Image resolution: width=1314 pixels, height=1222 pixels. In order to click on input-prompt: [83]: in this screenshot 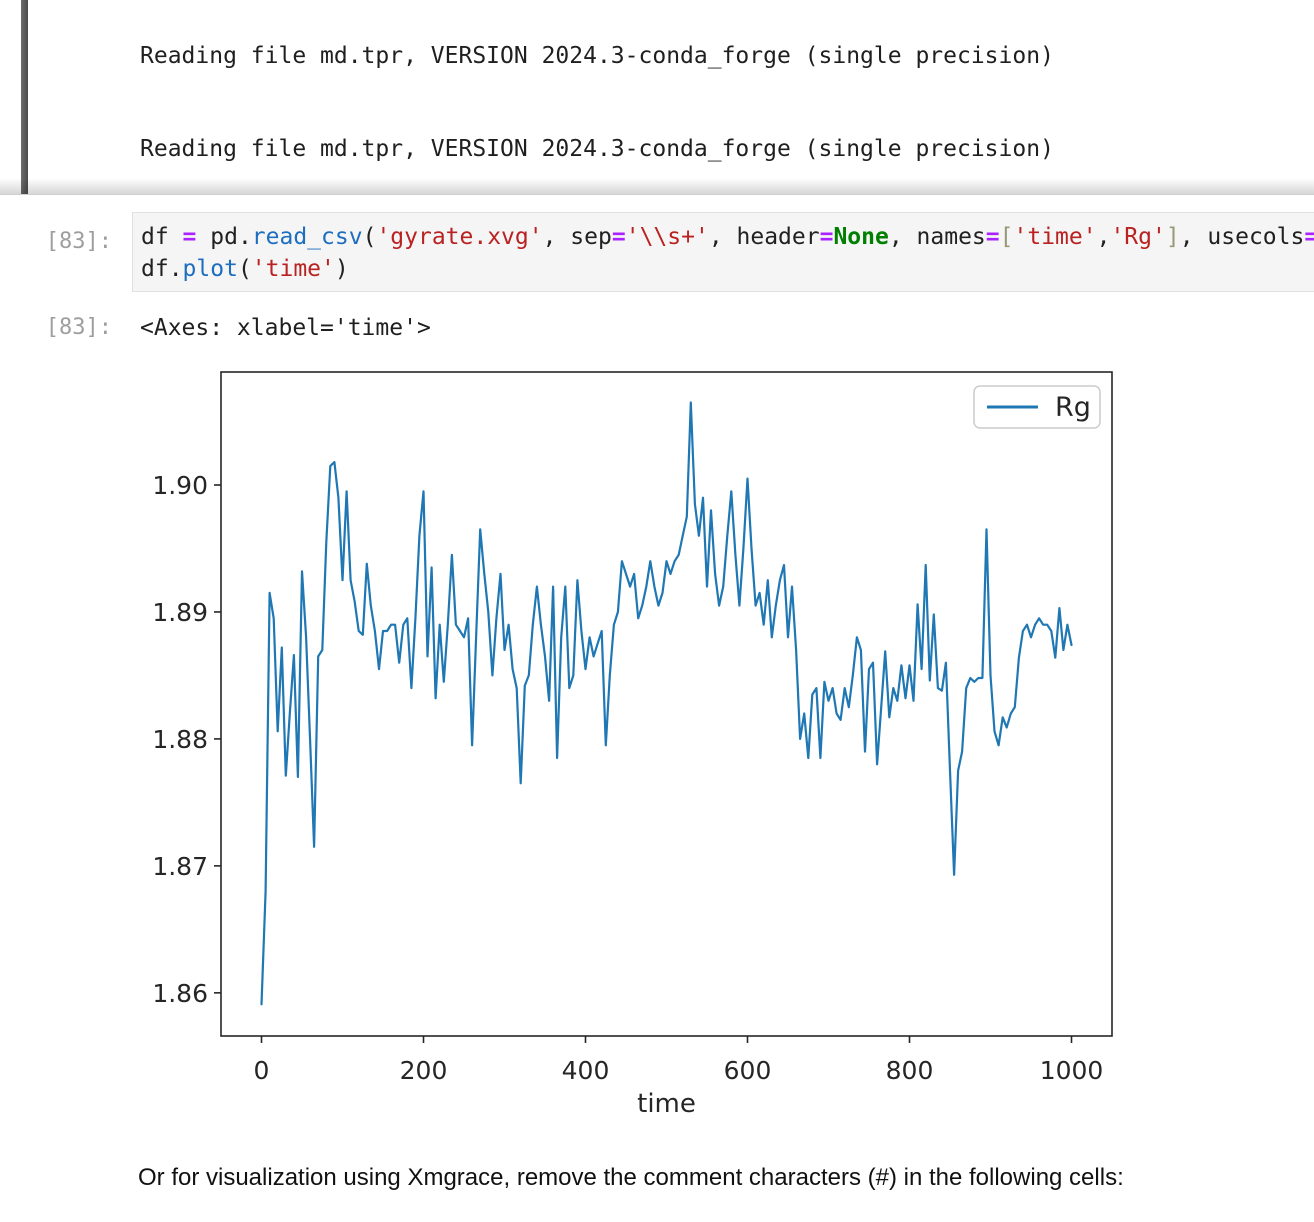, I will do `click(78, 241)`.